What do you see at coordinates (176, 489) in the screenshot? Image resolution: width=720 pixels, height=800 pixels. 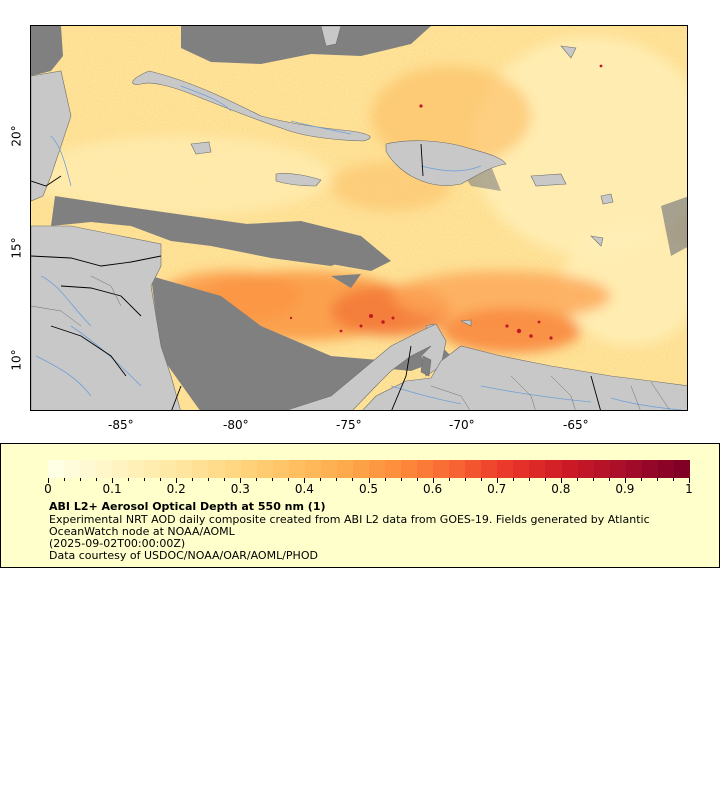 I see `colorbar-label: 0.2` at bounding box center [176, 489].